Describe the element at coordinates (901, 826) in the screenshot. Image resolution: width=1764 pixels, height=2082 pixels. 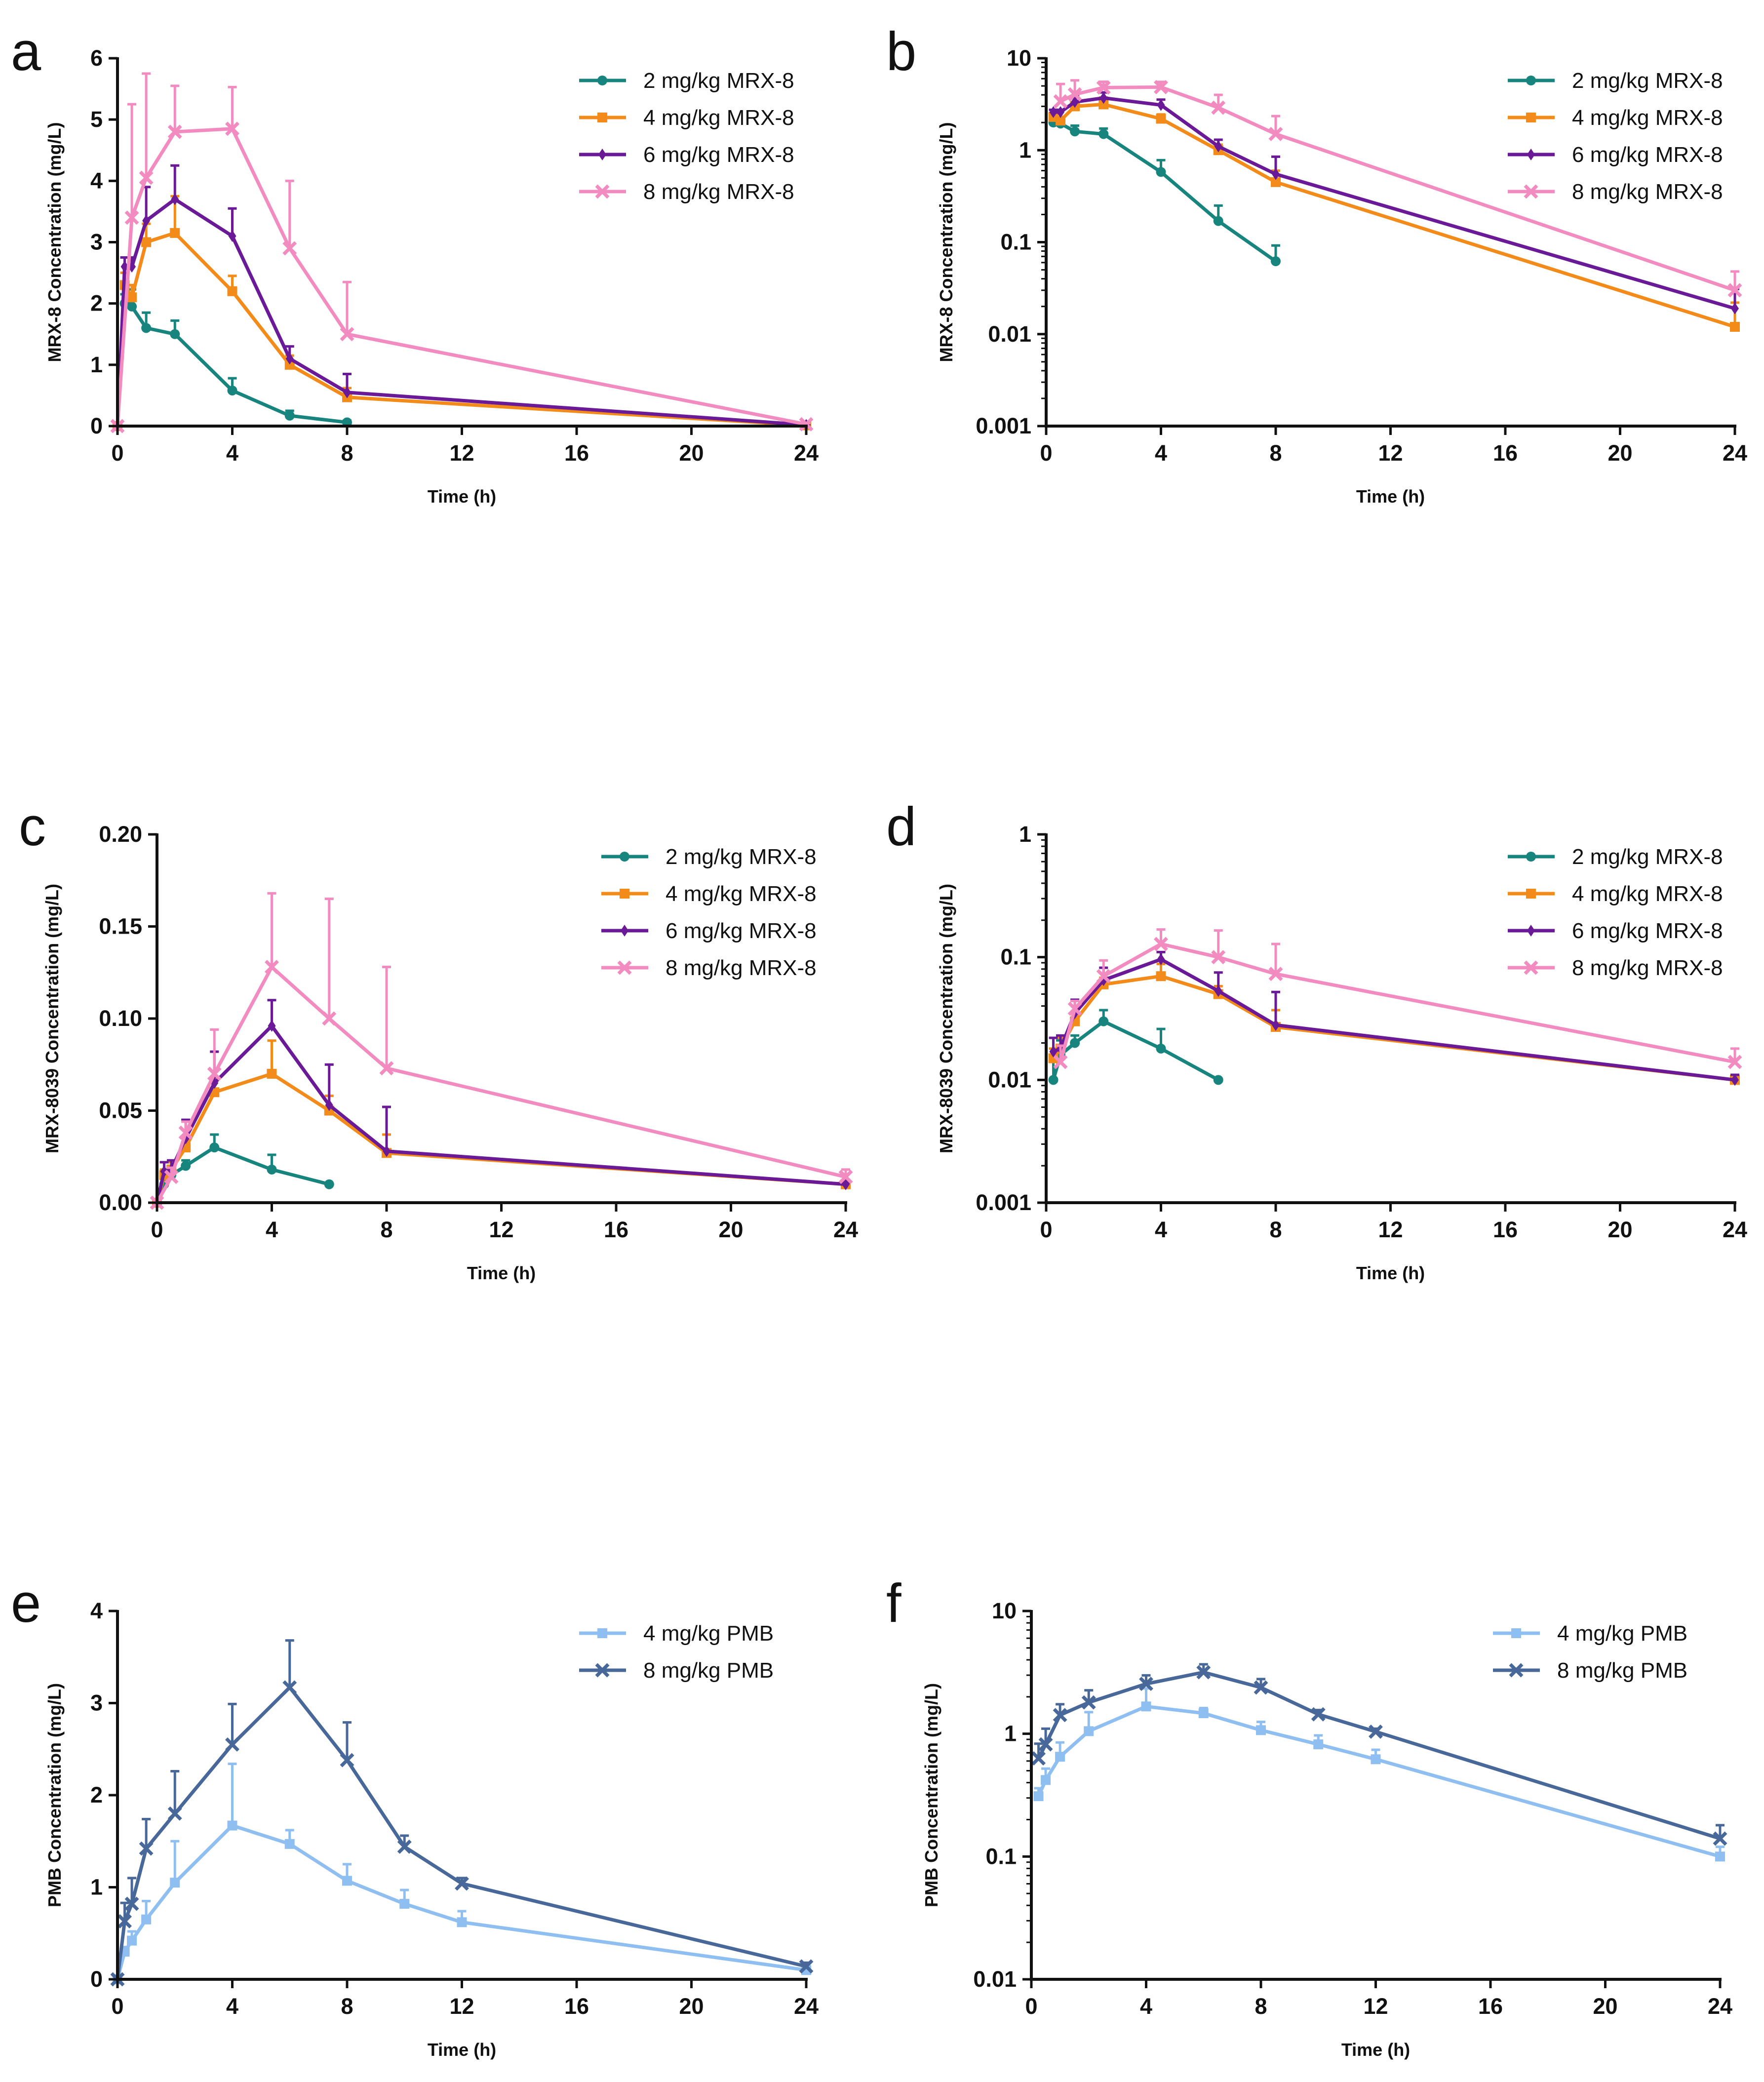
I see `panel-letter: d` at that location.